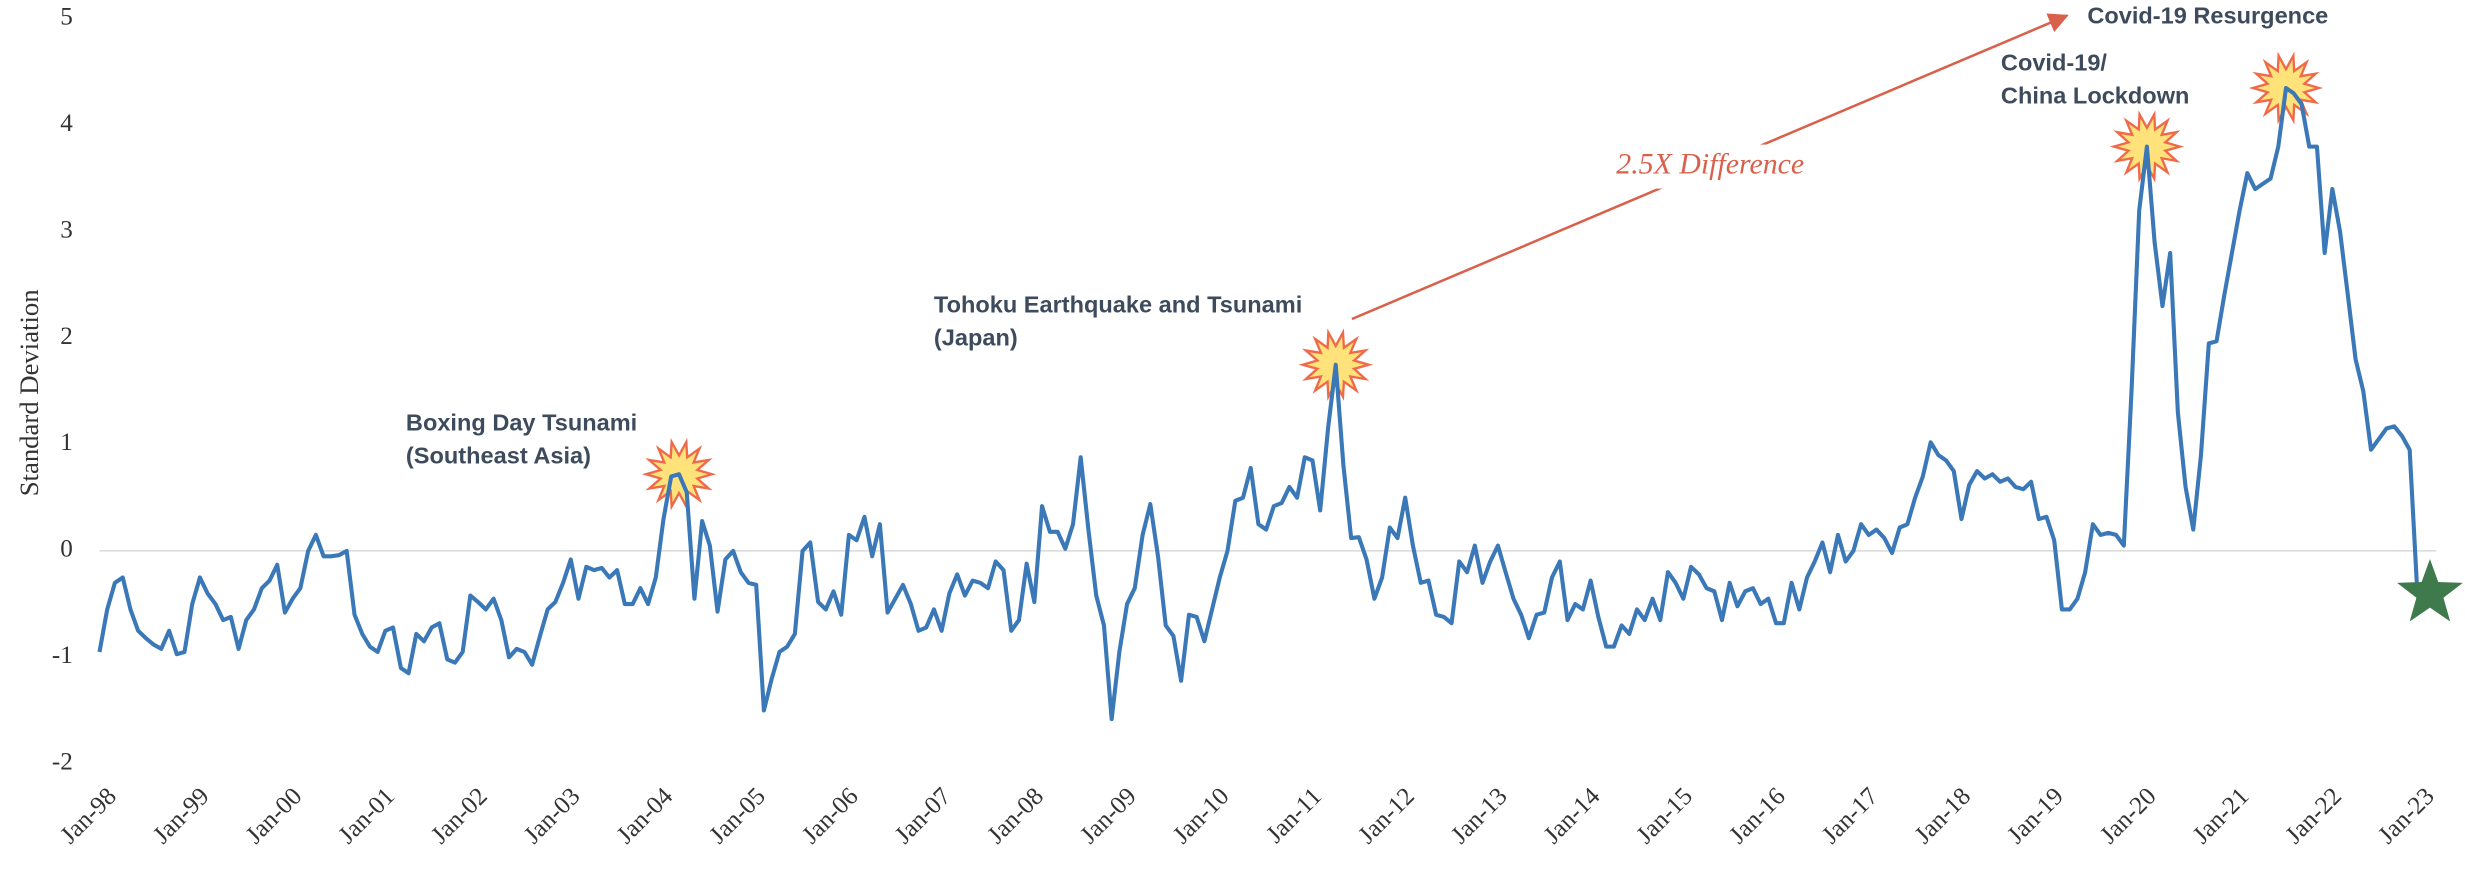  Describe the element at coordinates (645, 815) in the screenshot. I see `x-tick-label: Jan-04` at that location.